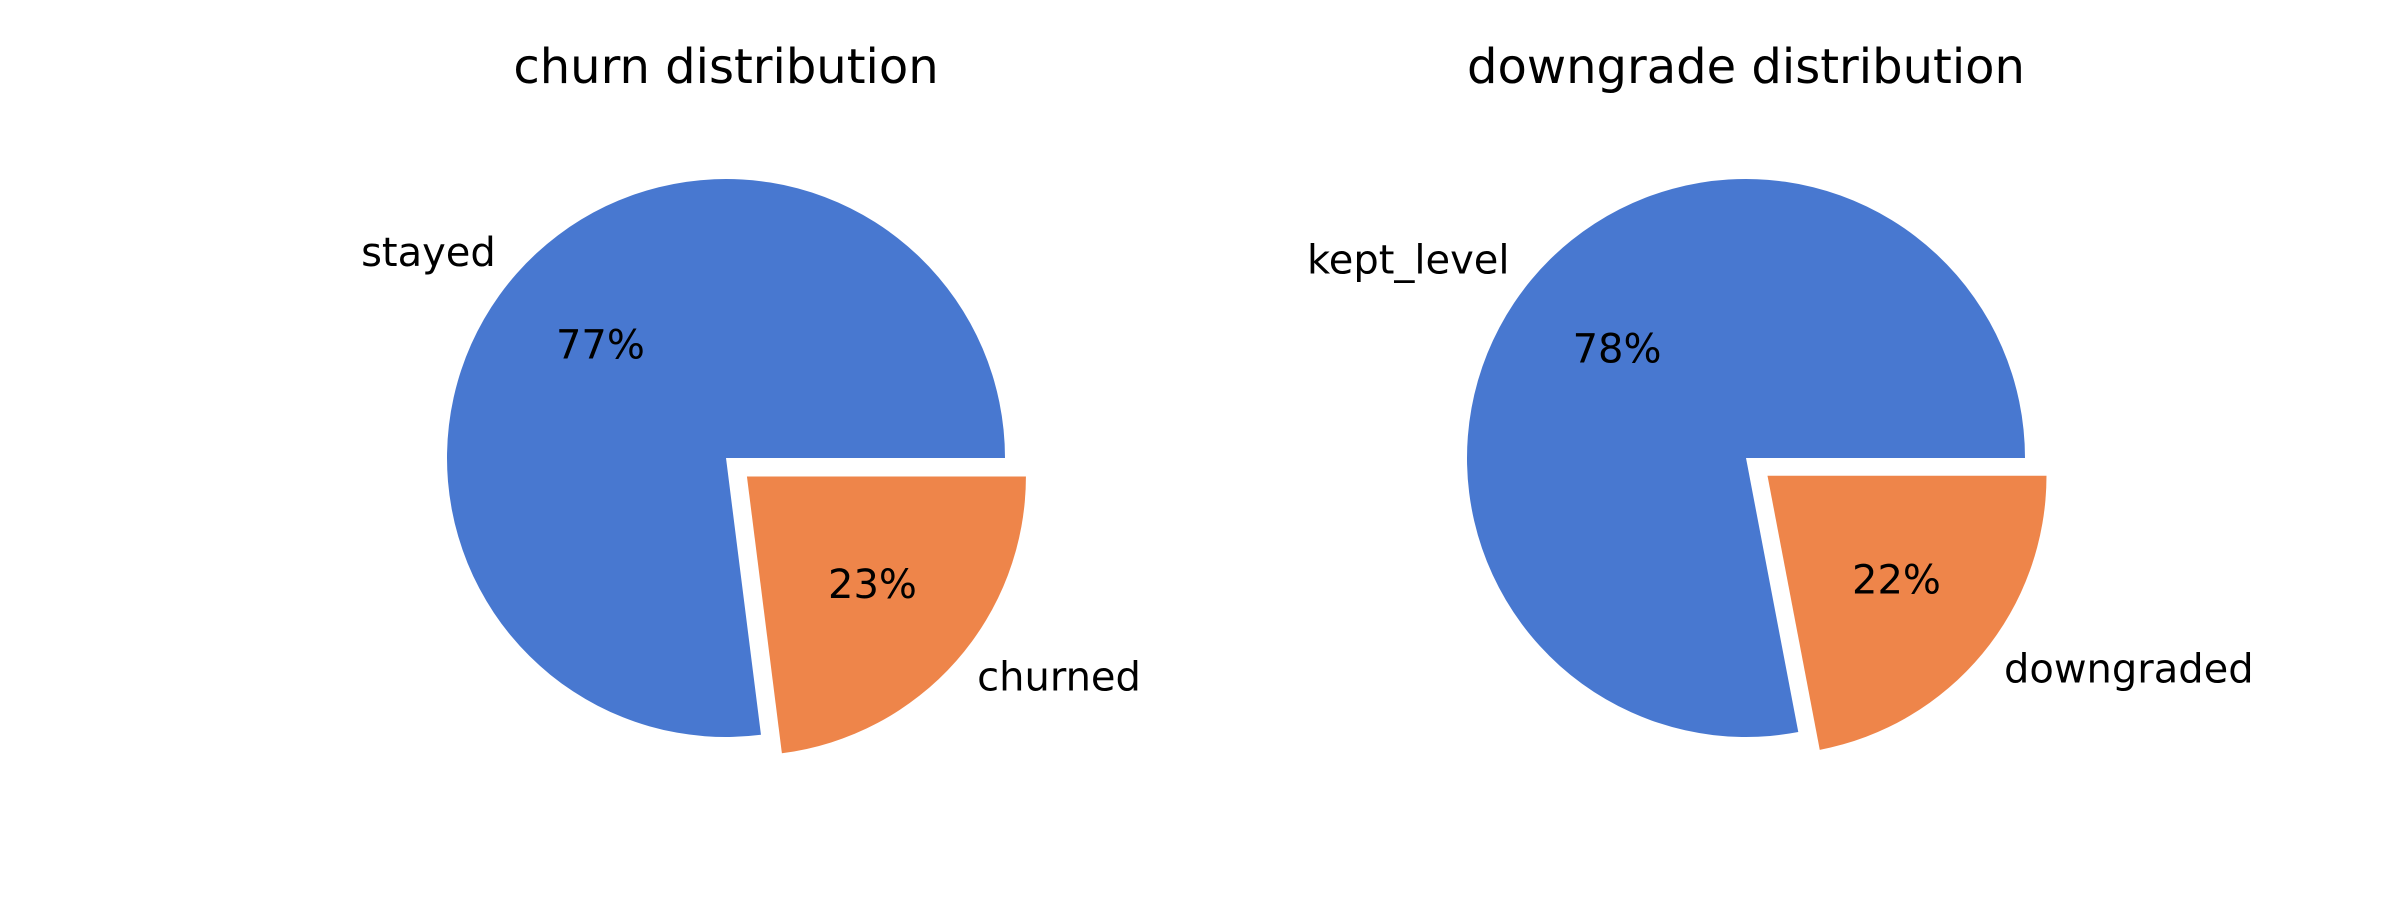  What do you see at coordinates (1896, 580) in the screenshot?
I see `percentage-label: 22%` at bounding box center [1896, 580].